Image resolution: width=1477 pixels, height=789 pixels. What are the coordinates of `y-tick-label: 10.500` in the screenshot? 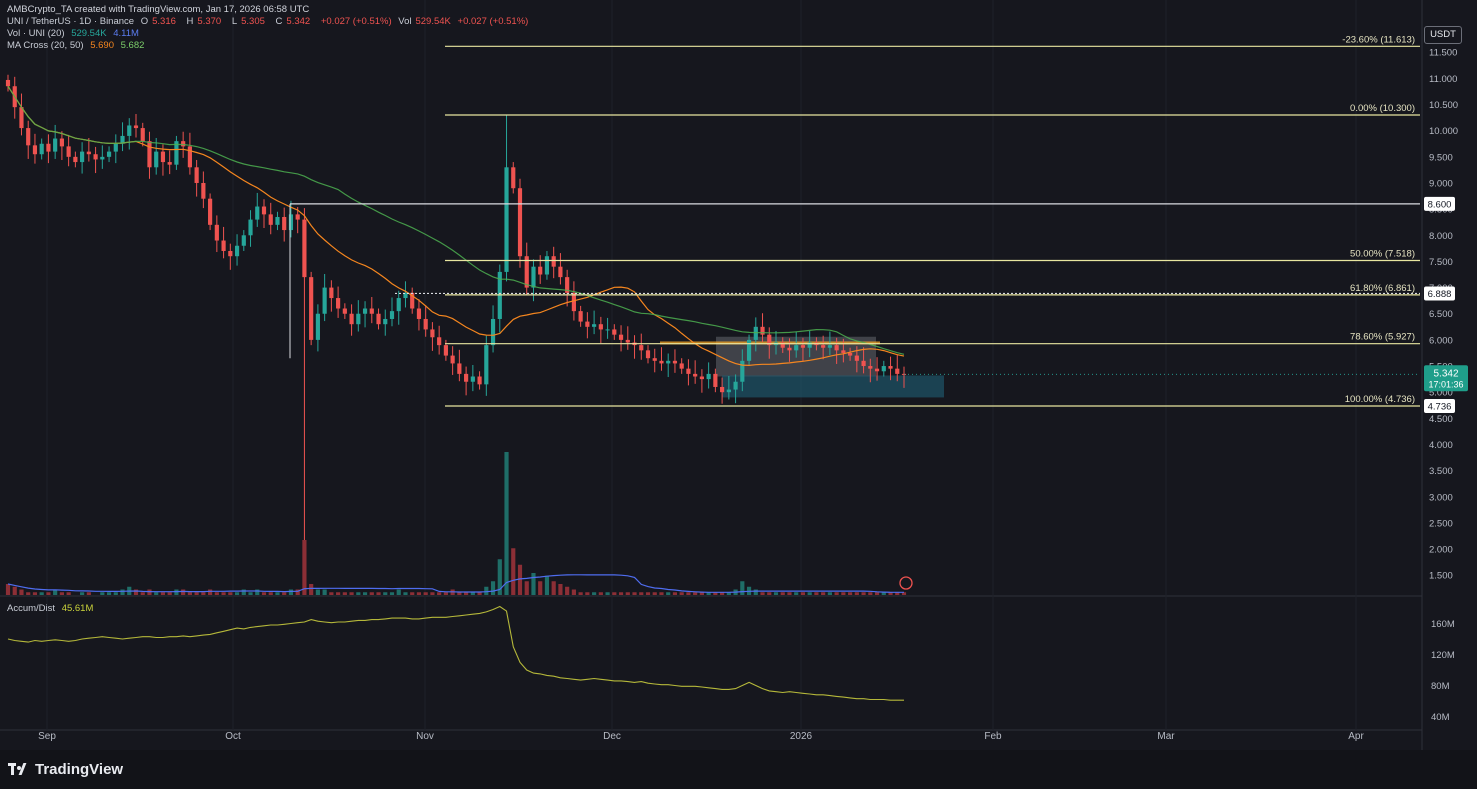 It's located at (1443, 105).